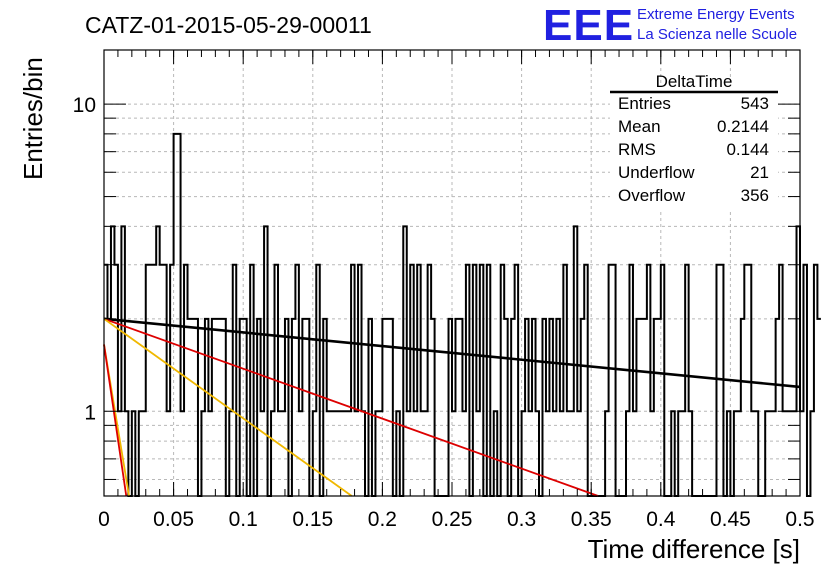 The width and height of the screenshot is (836, 572). I want to click on x-tick-label: 0.05, so click(173, 519).